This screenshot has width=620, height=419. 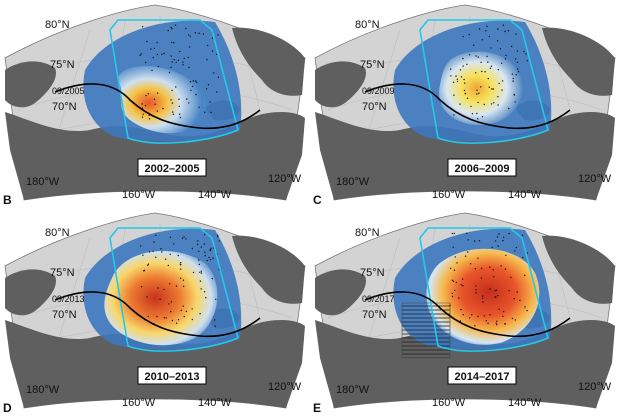 What do you see at coordinates (68, 91) in the screenshot?
I see `ice-edge-date-label: 09/2005` at bounding box center [68, 91].